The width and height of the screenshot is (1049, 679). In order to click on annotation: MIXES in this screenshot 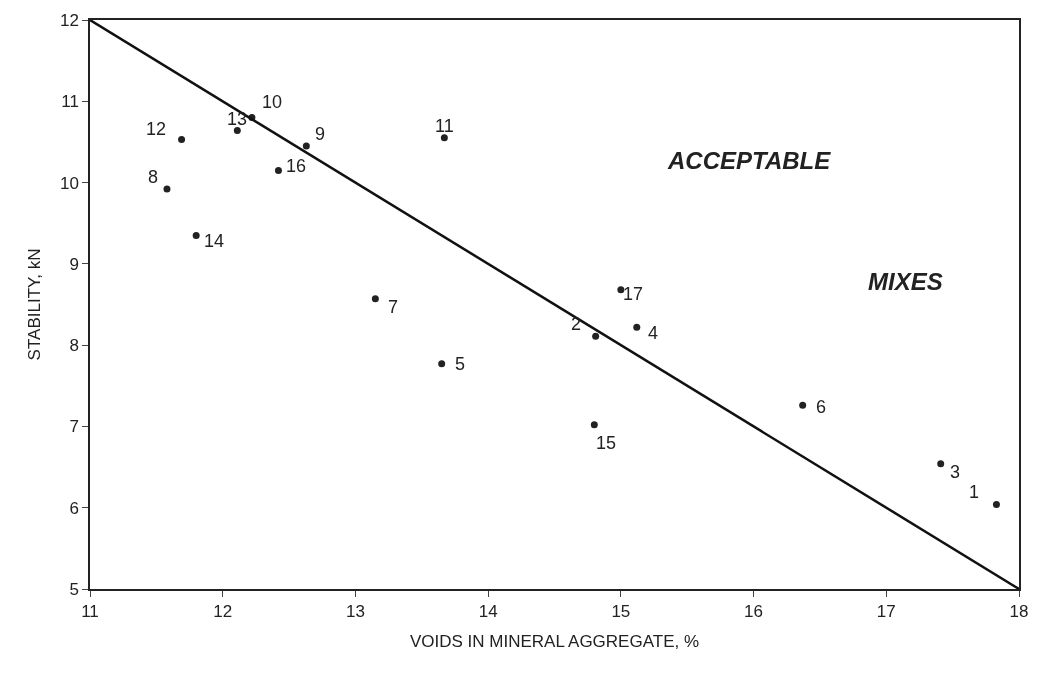, I will do `click(905, 281)`.